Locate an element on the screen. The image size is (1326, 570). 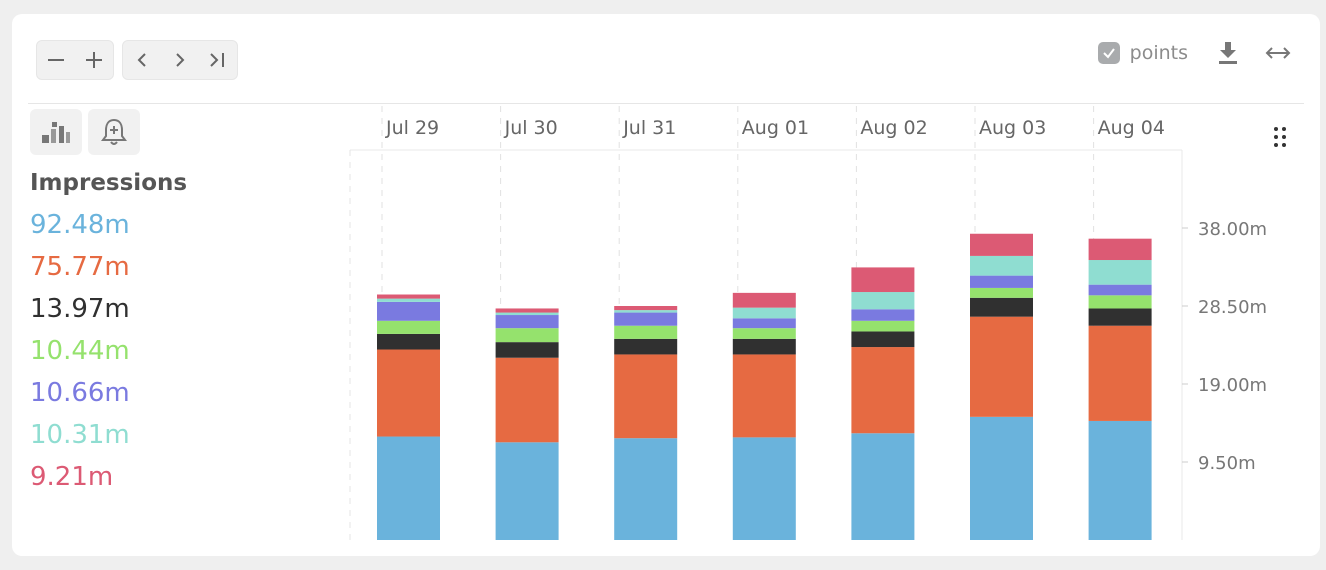
zoom-out-button is located at coordinates (56, 60).